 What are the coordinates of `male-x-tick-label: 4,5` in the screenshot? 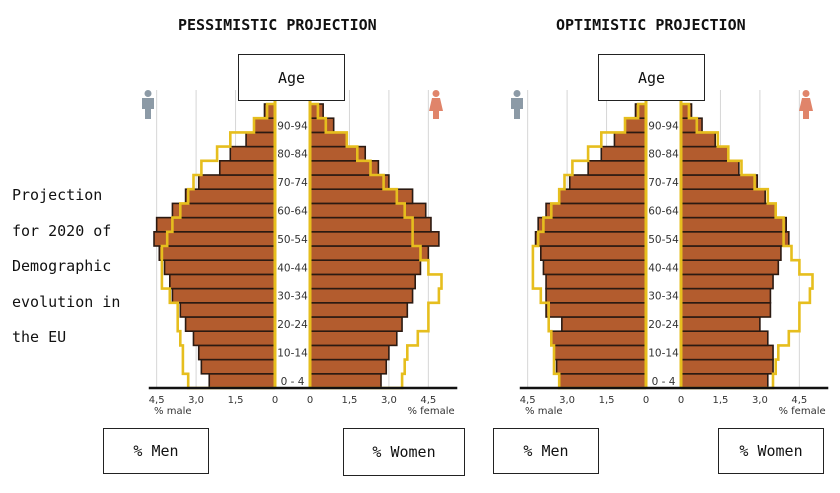 It's located at (528, 400).